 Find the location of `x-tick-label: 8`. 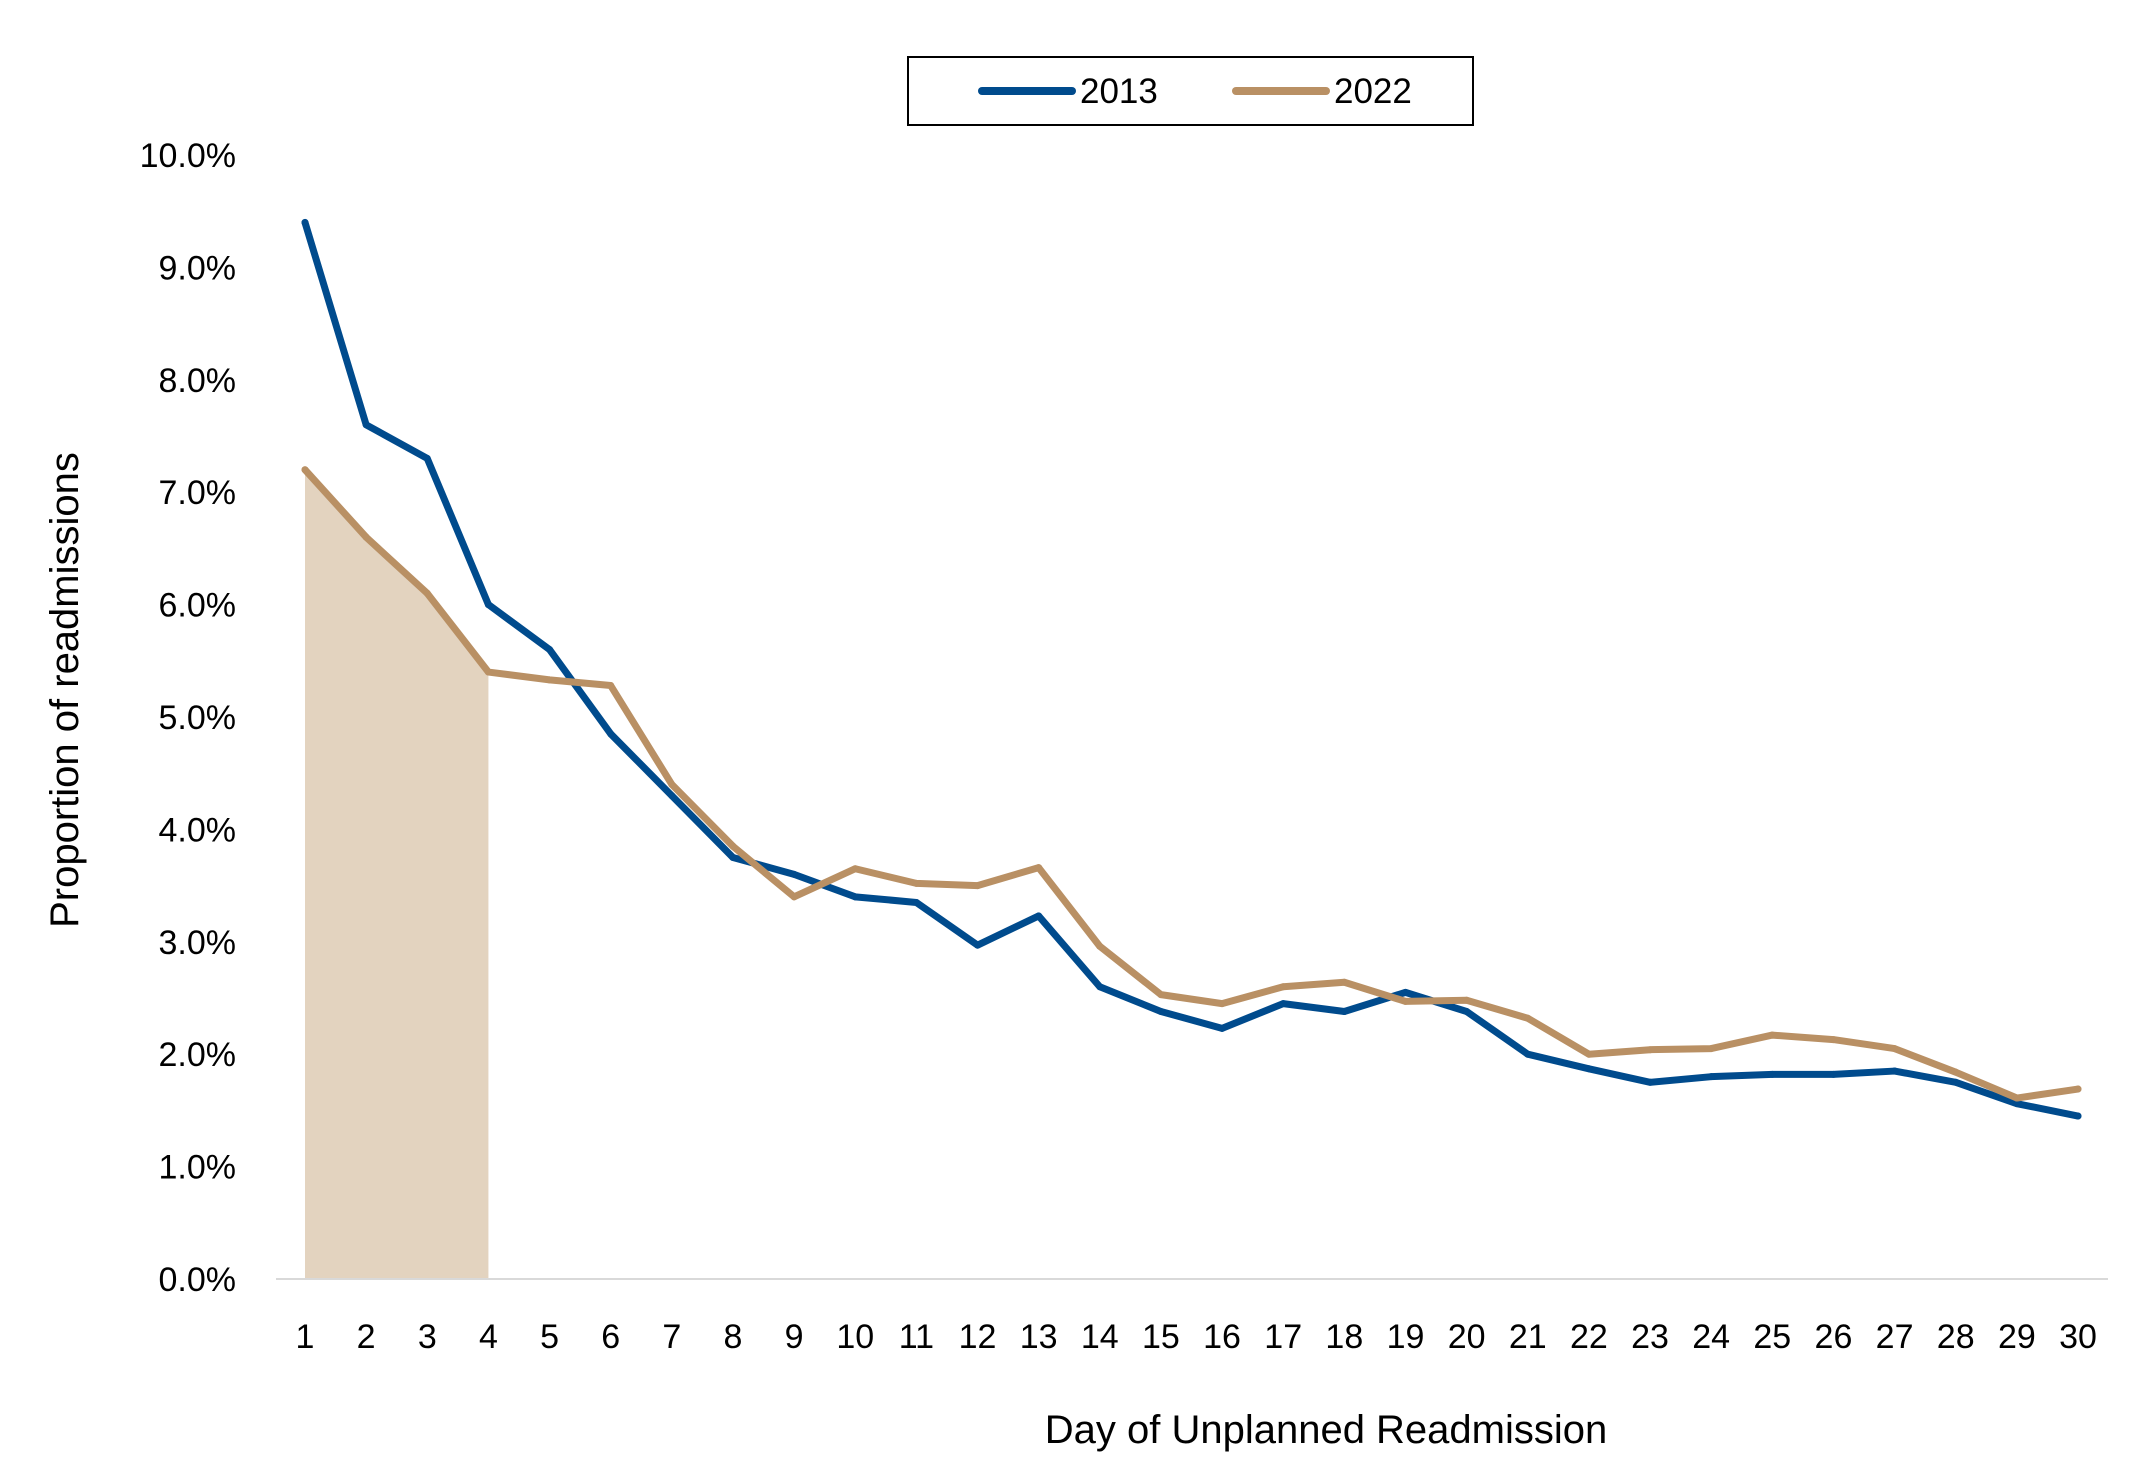

x-tick-label: 8 is located at coordinates (733, 1337).